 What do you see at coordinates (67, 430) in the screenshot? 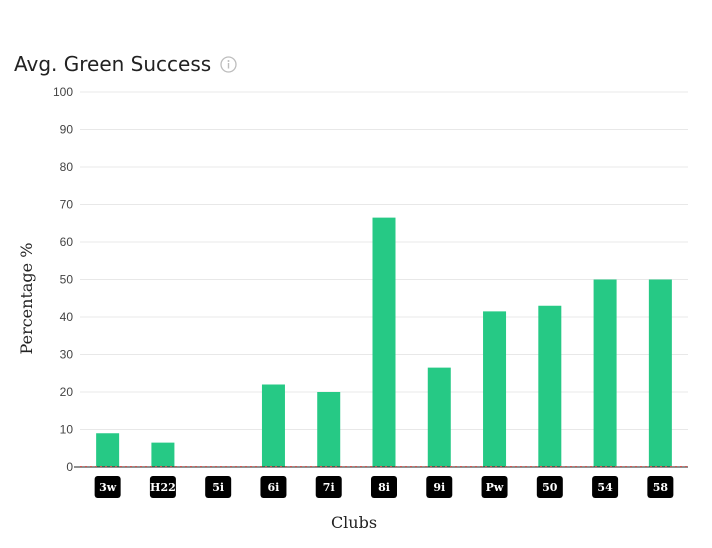
I see `y-tick-label: 10` at bounding box center [67, 430].